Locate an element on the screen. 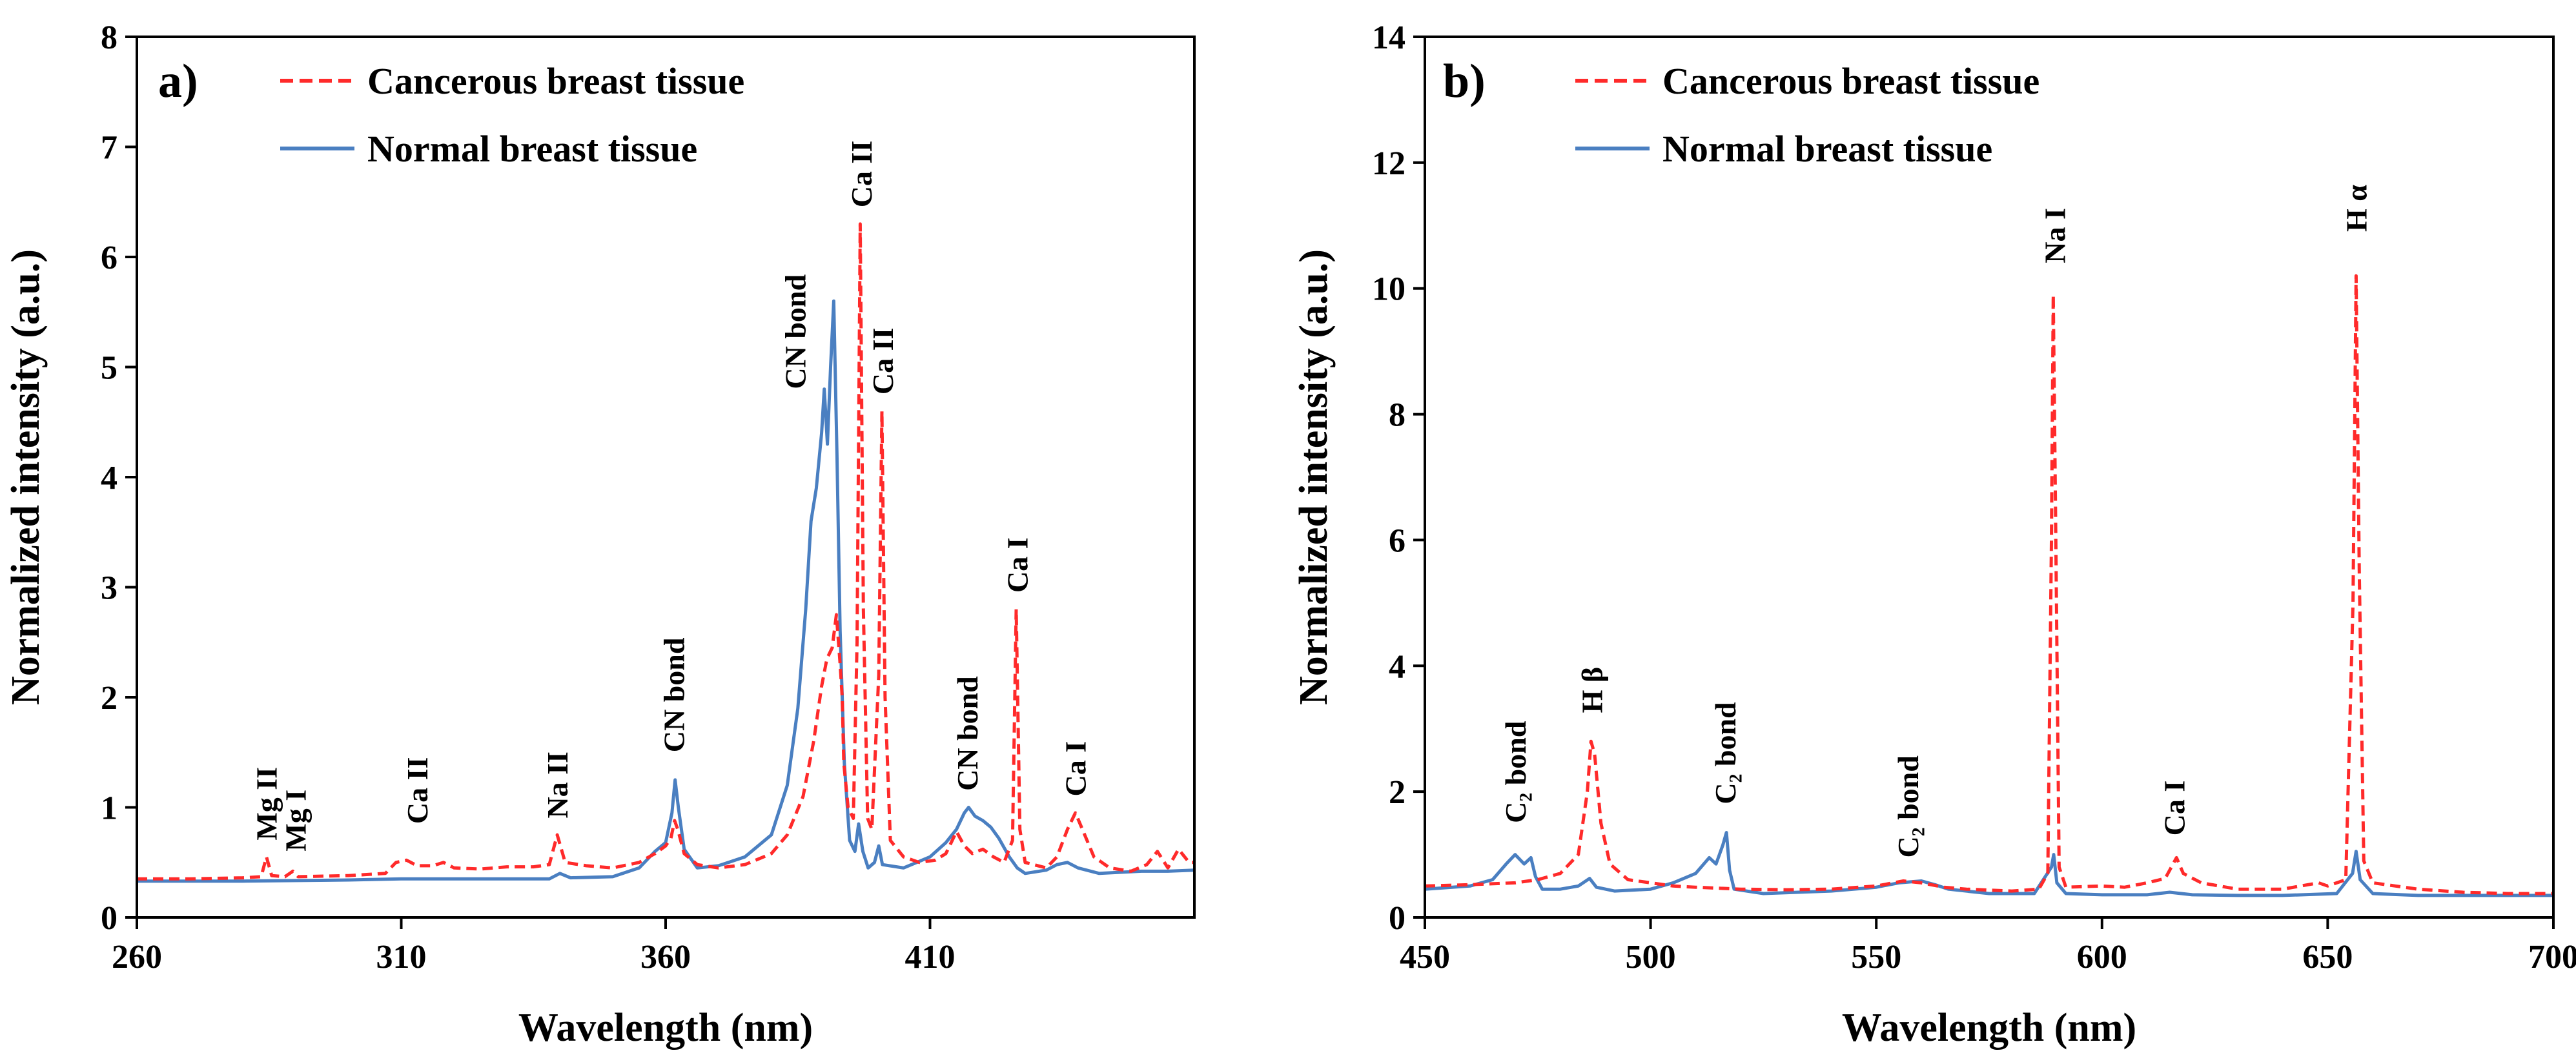 The height and width of the screenshot is (1064, 2576). x-tick-label: 500 is located at coordinates (1651, 958).